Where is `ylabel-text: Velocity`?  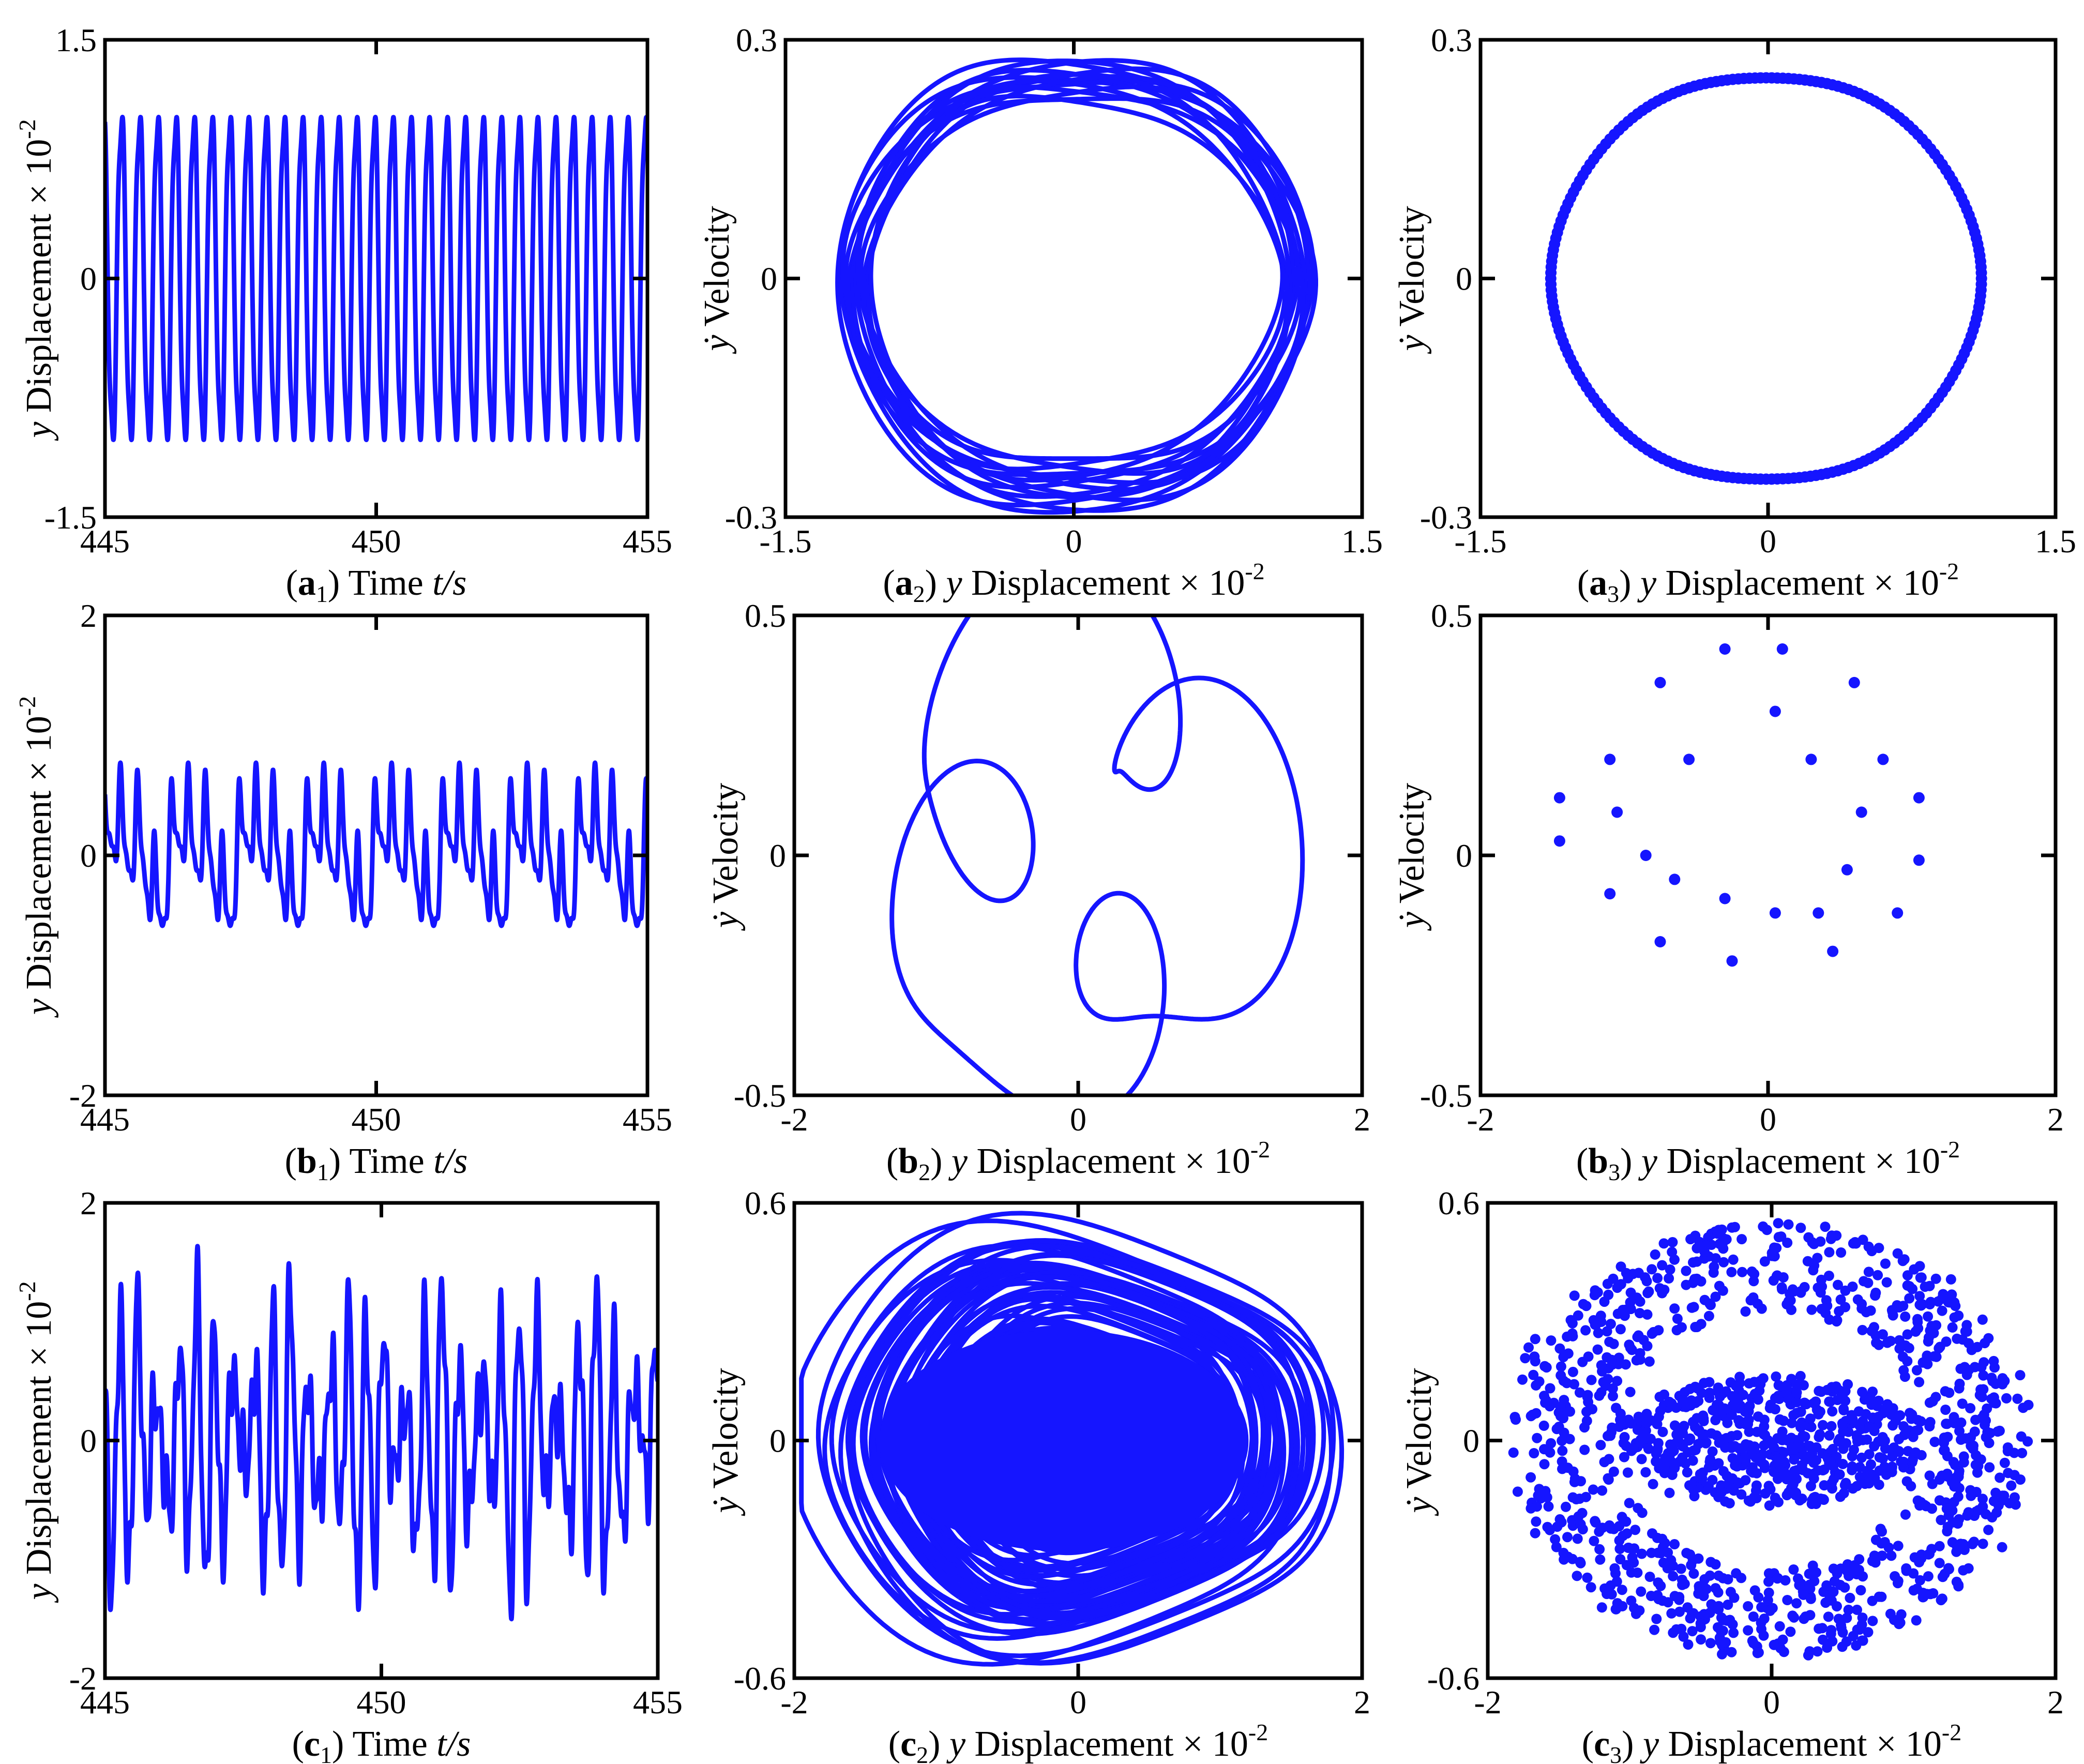
ylabel-text: Velocity is located at coordinates (1412, 847).